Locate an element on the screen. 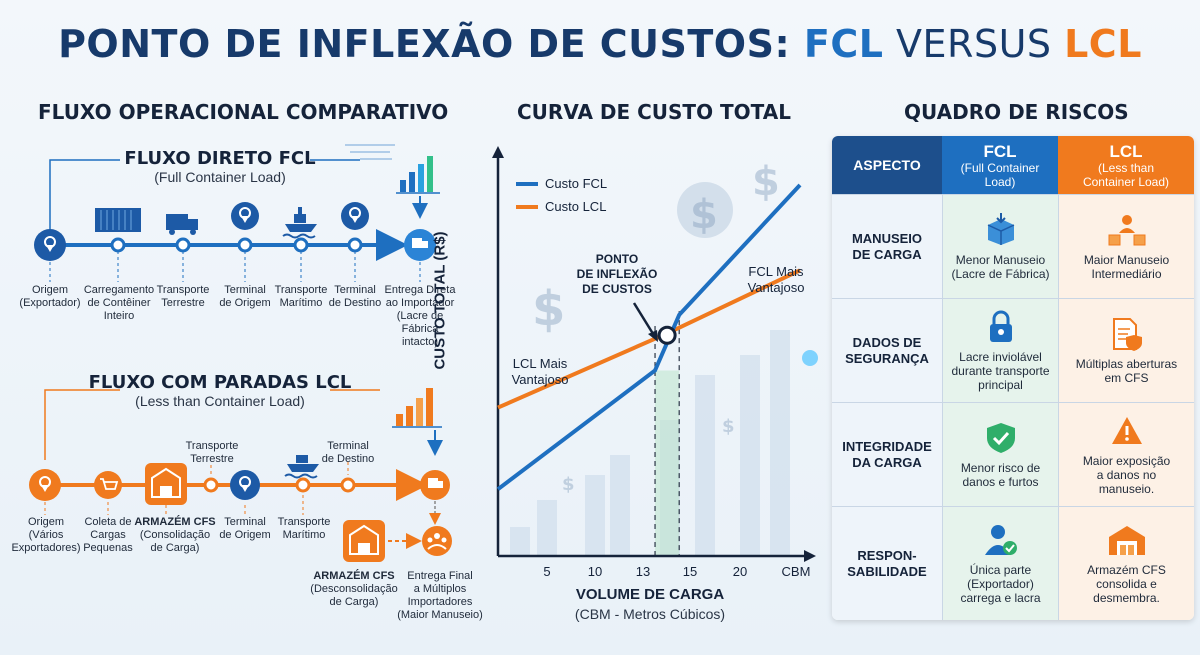 This screenshot has width=1200, height=655. fcl-step-label: Transporte Terrestre is located at coordinates (183, 296).